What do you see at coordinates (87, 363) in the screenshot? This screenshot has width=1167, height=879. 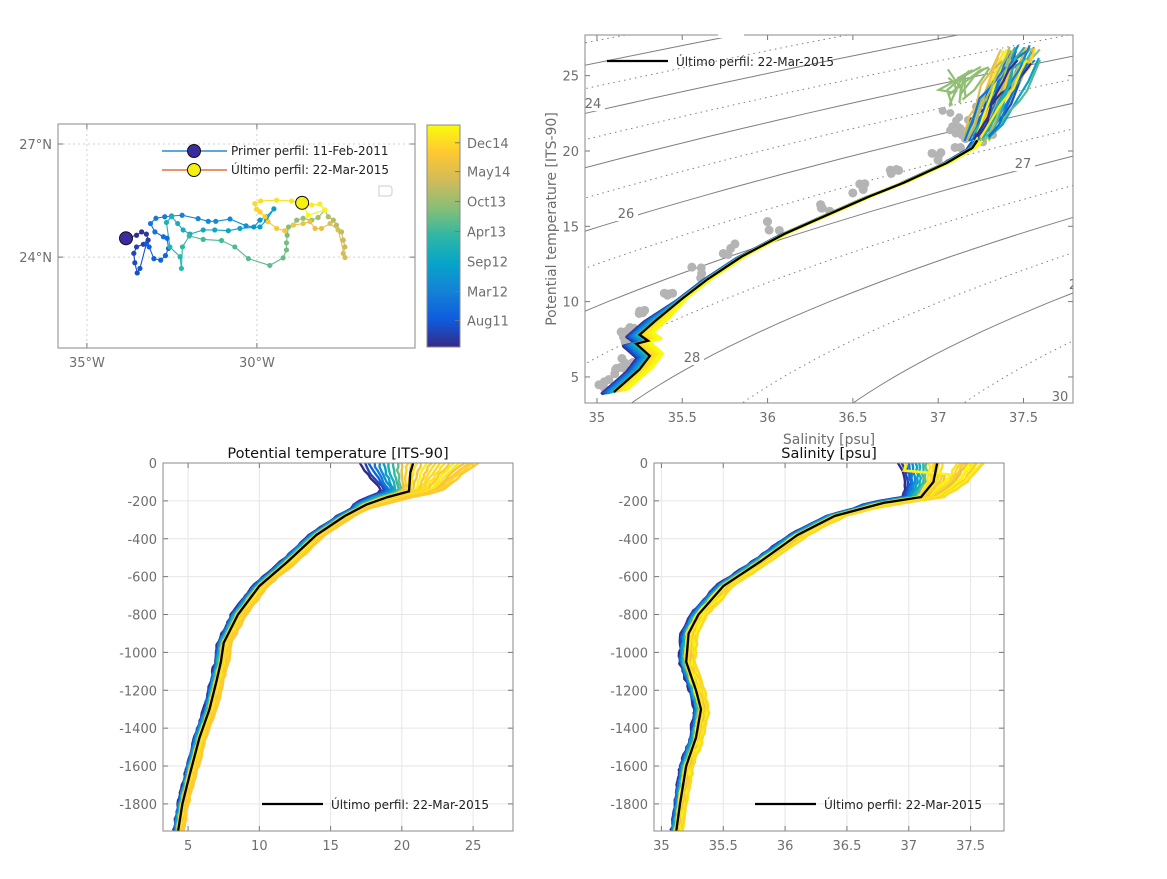 I see `x-tick-label: 35°W` at bounding box center [87, 363].